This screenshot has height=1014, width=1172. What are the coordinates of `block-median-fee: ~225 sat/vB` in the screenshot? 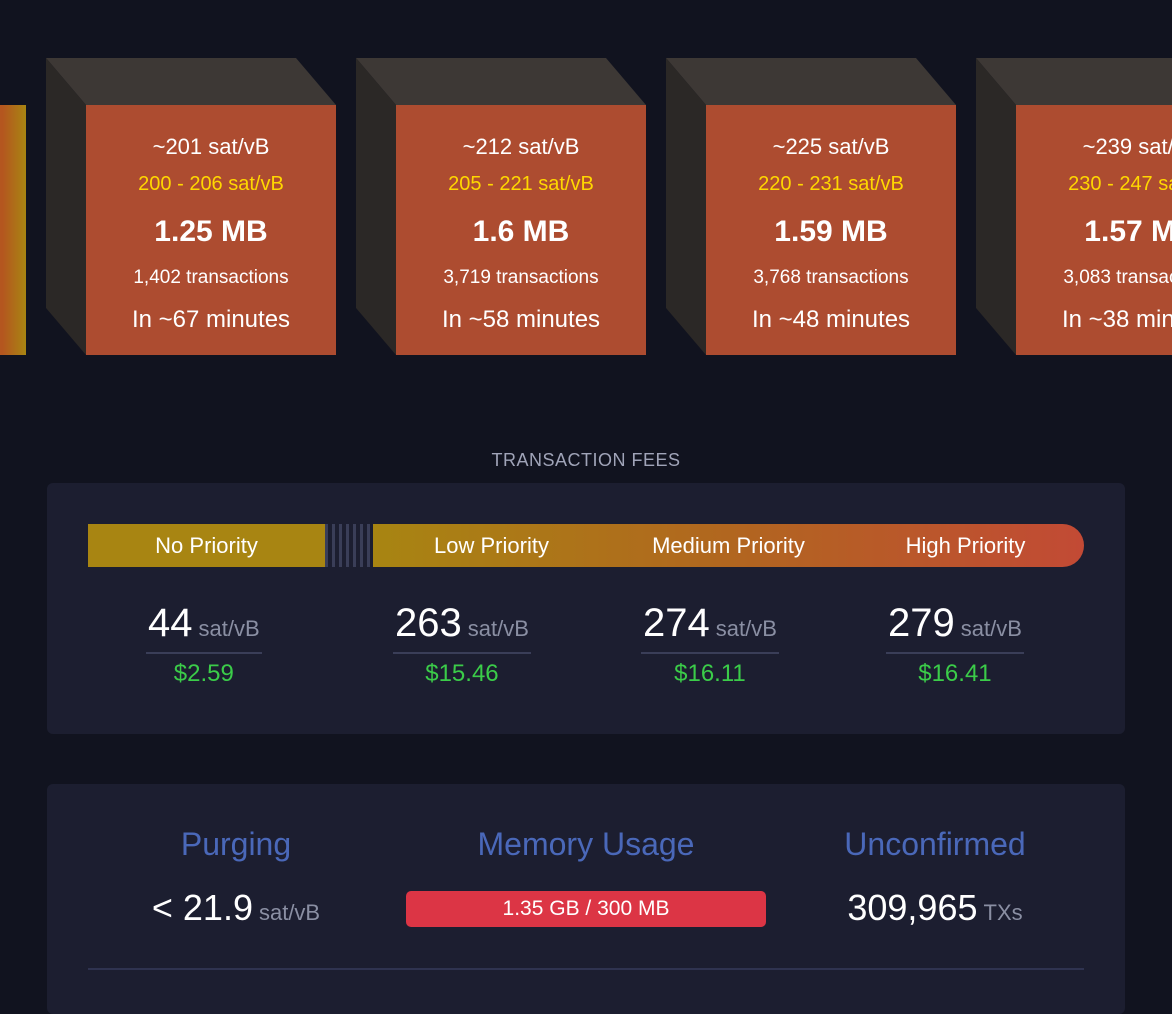 It's located at (831, 146).